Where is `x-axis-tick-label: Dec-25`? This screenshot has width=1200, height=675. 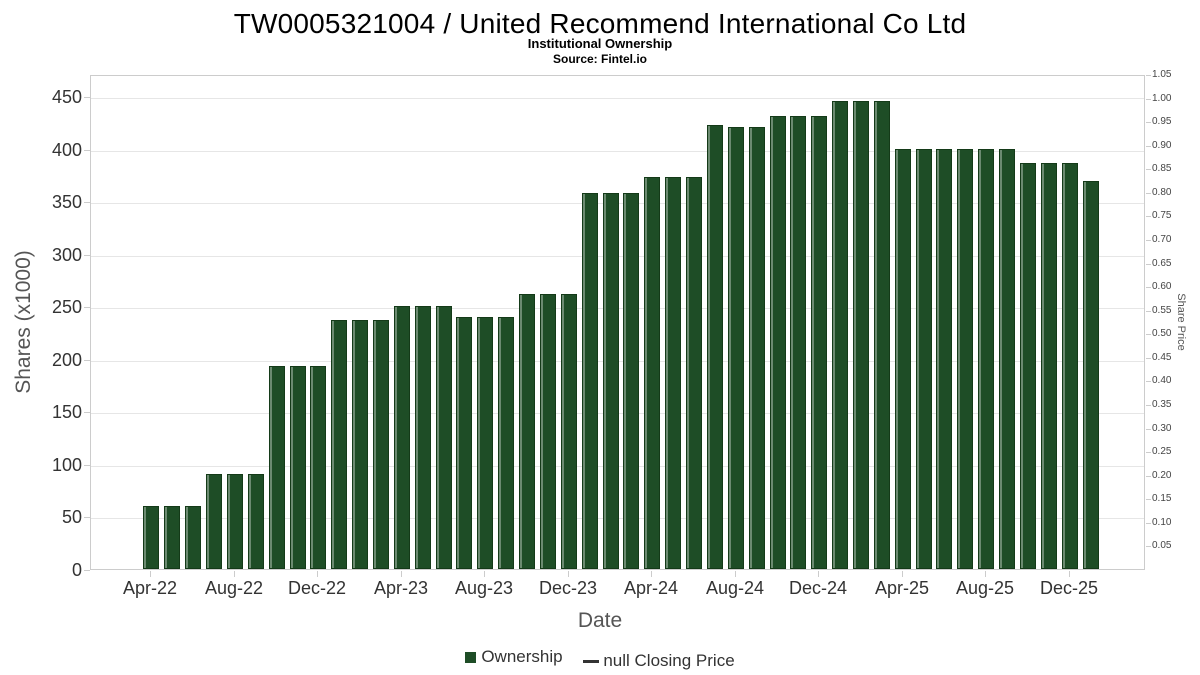
x-axis-tick-label: Dec-25 is located at coordinates (1069, 588).